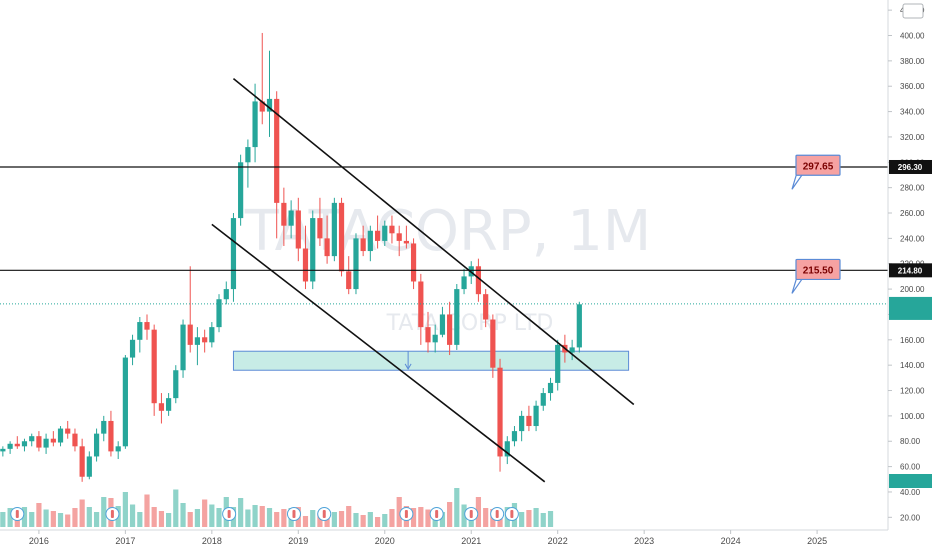 The image size is (932, 550). What do you see at coordinates (910, 481) in the screenshot?
I see `volume-label` at bounding box center [910, 481].